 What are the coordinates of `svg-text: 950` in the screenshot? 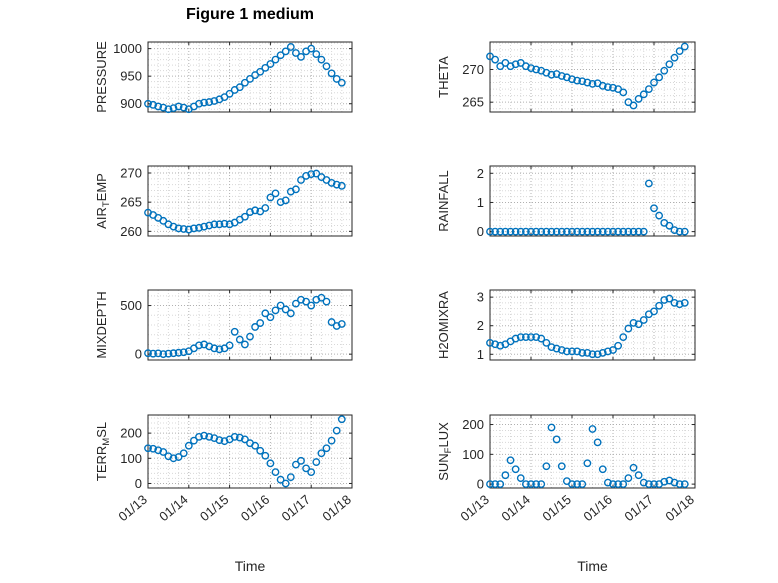 It's located at (131, 76).